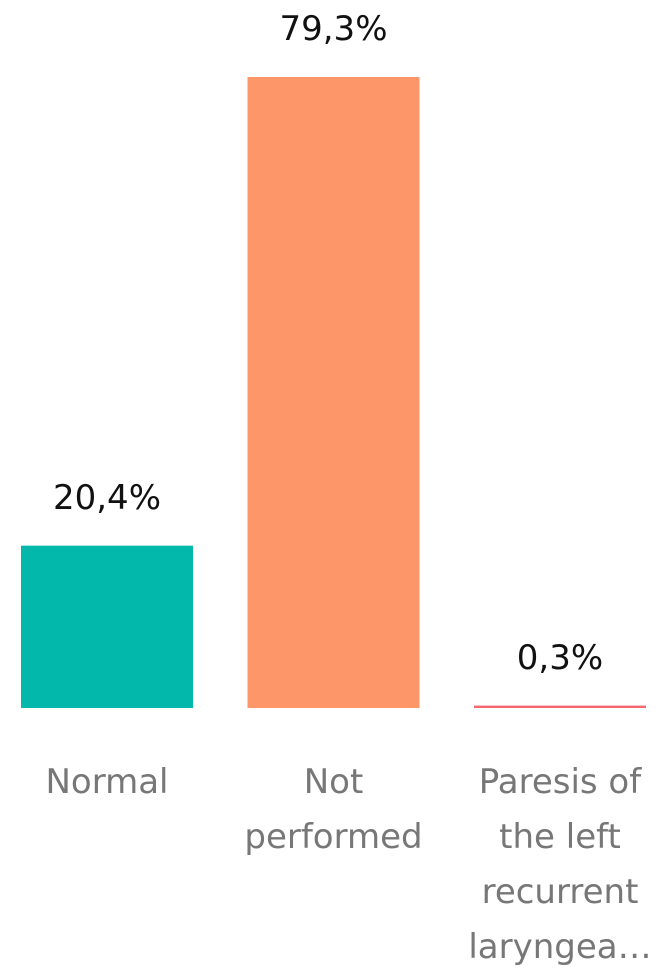 The width and height of the screenshot is (662, 975). What do you see at coordinates (560, 657) in the screenshot?
I see `data-label: 0,3%` at bounding box center [560, 657].